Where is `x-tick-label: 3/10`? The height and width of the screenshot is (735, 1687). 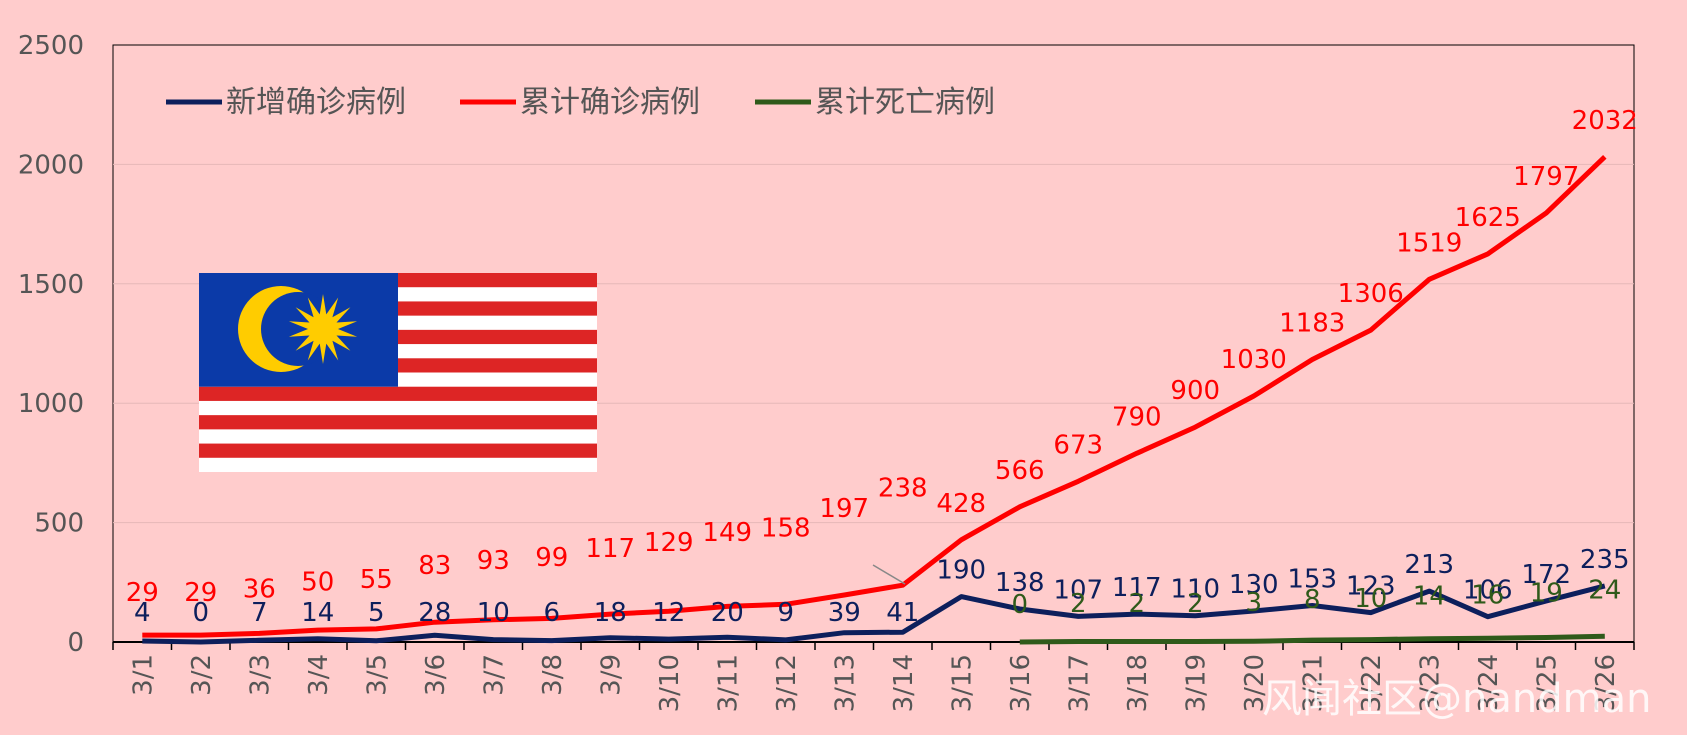 x-tick-label: 3/10 is located at coordinates (670, 683).